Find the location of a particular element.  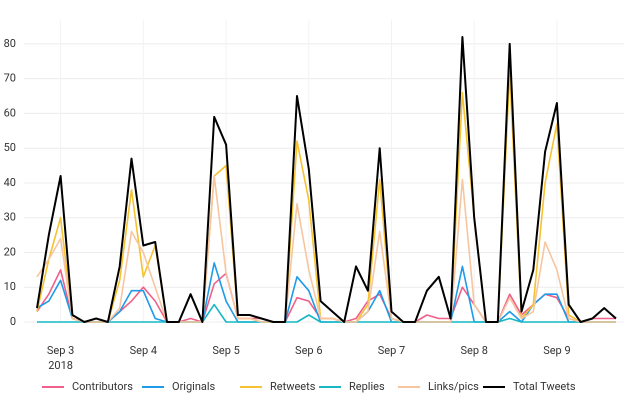

x-tick-label: Sep 8 is located at coordinates (473, 350).